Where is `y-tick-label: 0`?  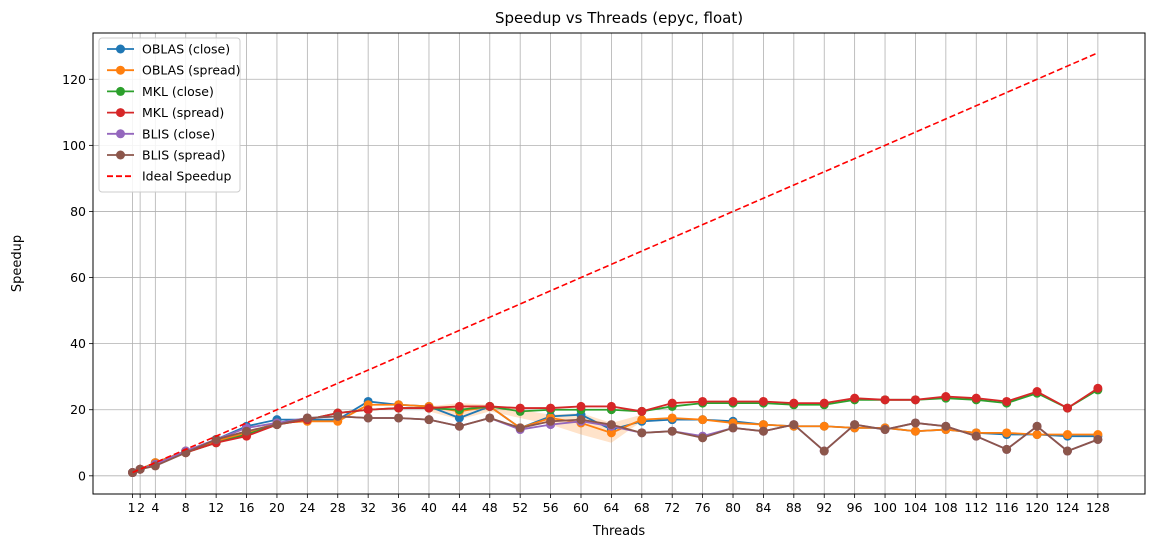 y-tick-label: 0 is located at coordinates (82, 475).